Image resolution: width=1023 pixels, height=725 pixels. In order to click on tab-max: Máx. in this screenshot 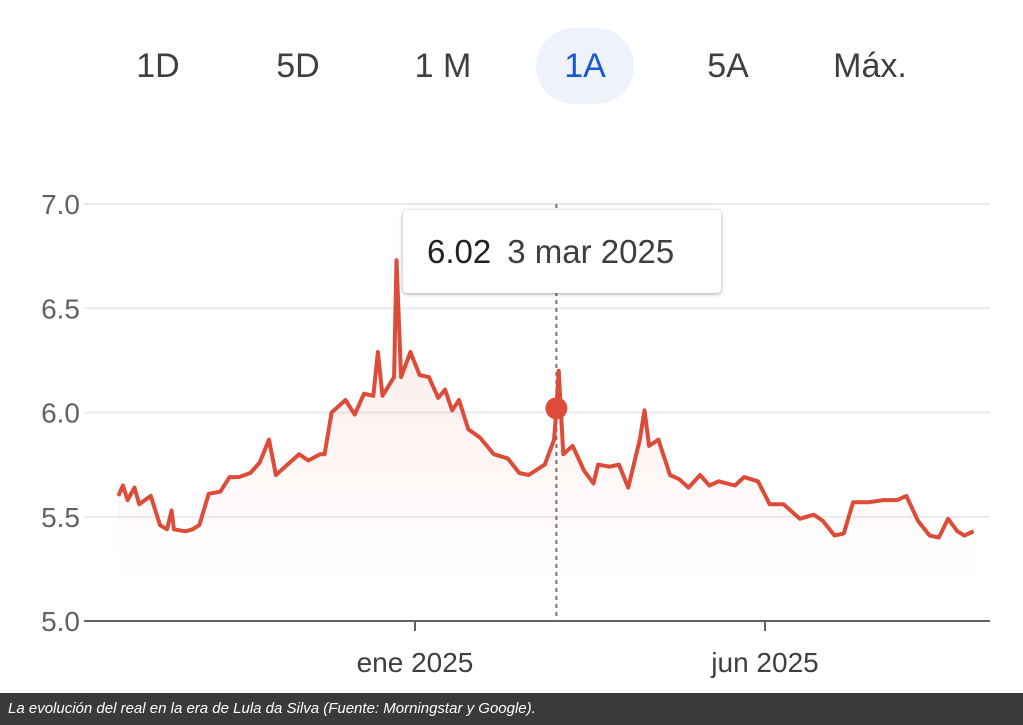, I will do `click(870, 66)`.